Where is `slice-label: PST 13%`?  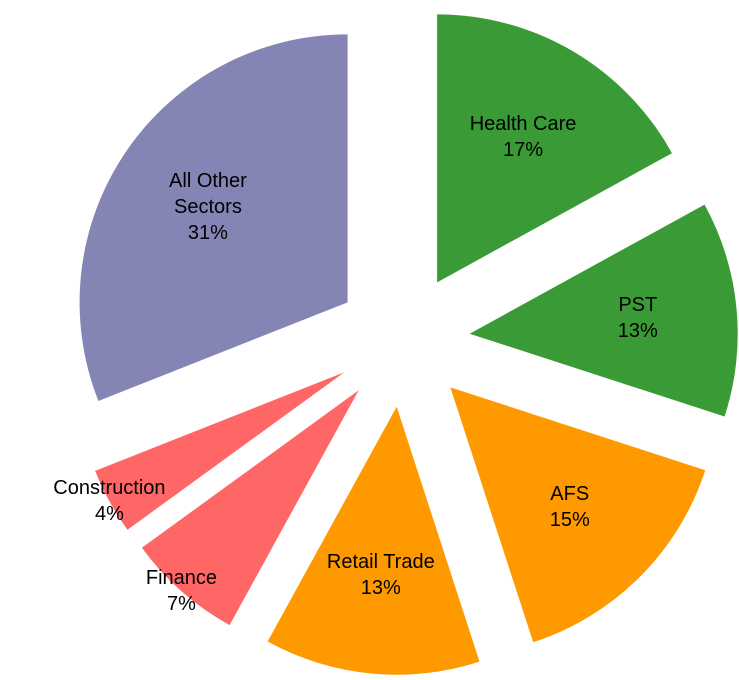 slice-label: PST 13% is located at coordinates (638, 318).